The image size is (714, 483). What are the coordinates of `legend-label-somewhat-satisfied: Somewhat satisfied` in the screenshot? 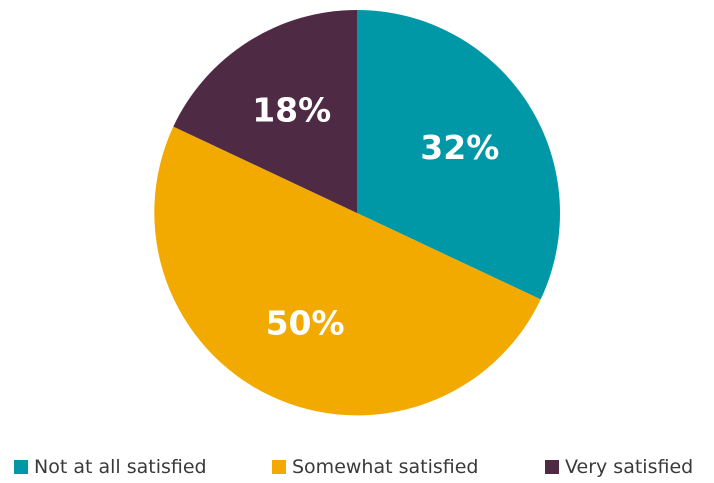 It's located at (385, 467).